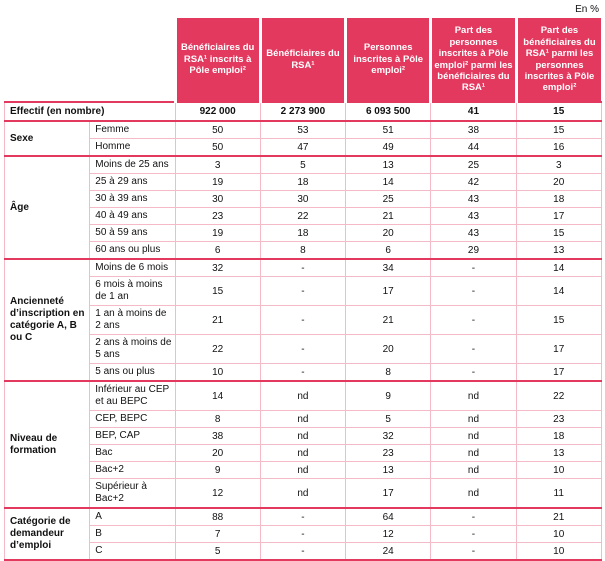  I want to click on table-row: 6 mois à moins de 1 an 15-17-14, so click(303, 291).